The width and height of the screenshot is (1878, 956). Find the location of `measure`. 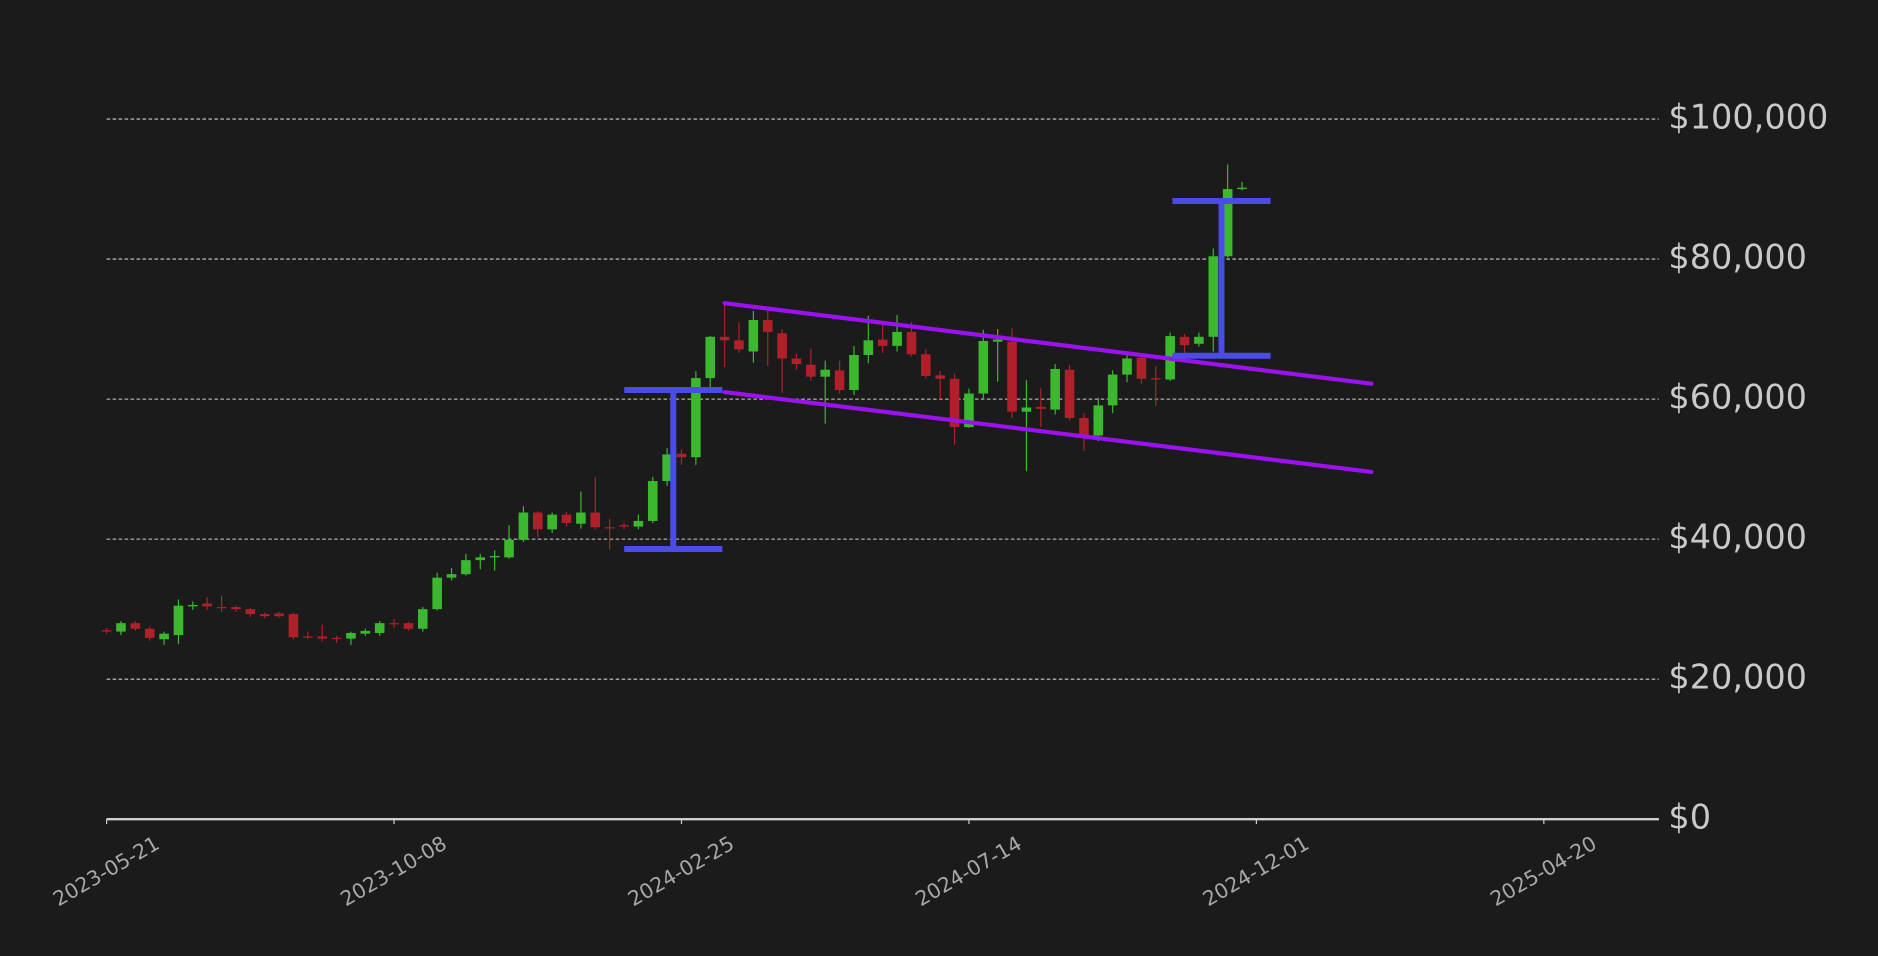

measure is located at coordinates (673, 469).